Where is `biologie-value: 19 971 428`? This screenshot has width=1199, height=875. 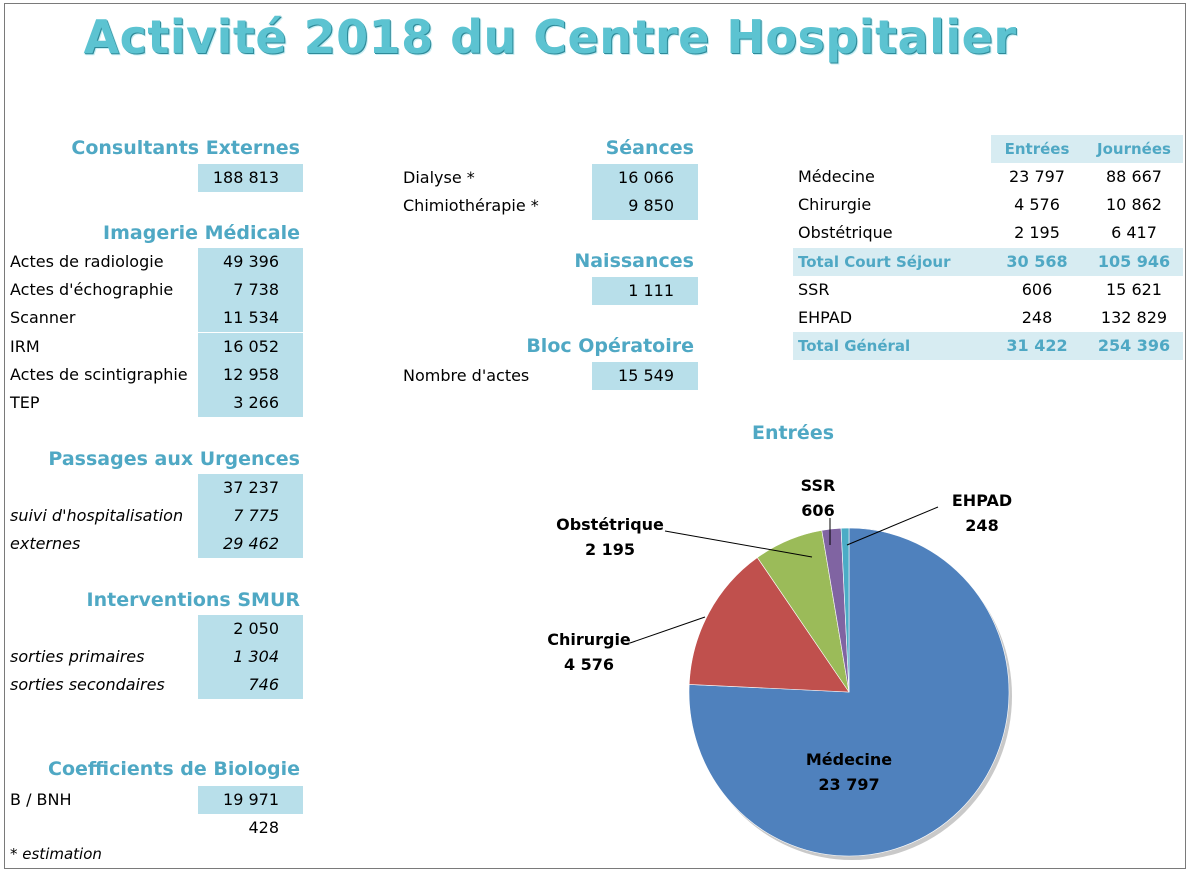
biologie-value: 19 971 428 is located at coordinates (250, 811).